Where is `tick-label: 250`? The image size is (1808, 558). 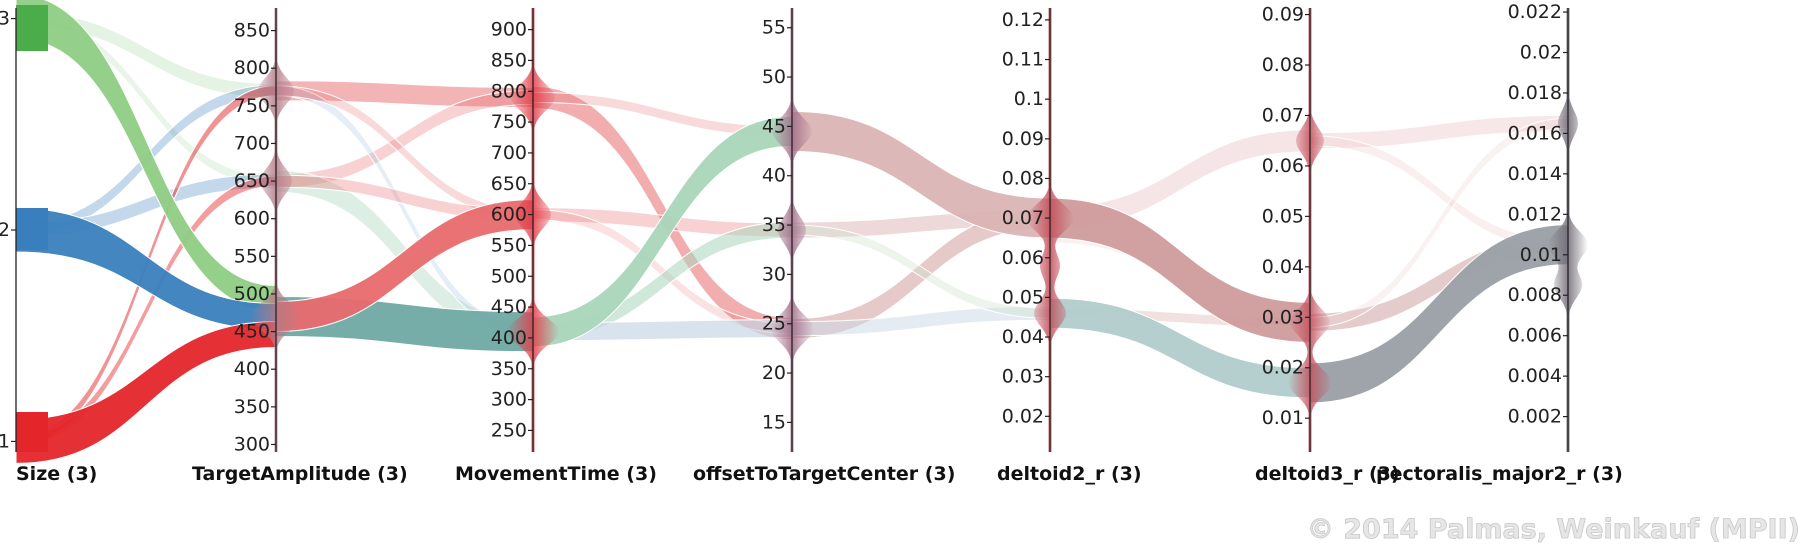 tick-label: 250 is located at coordinates (509, 430).